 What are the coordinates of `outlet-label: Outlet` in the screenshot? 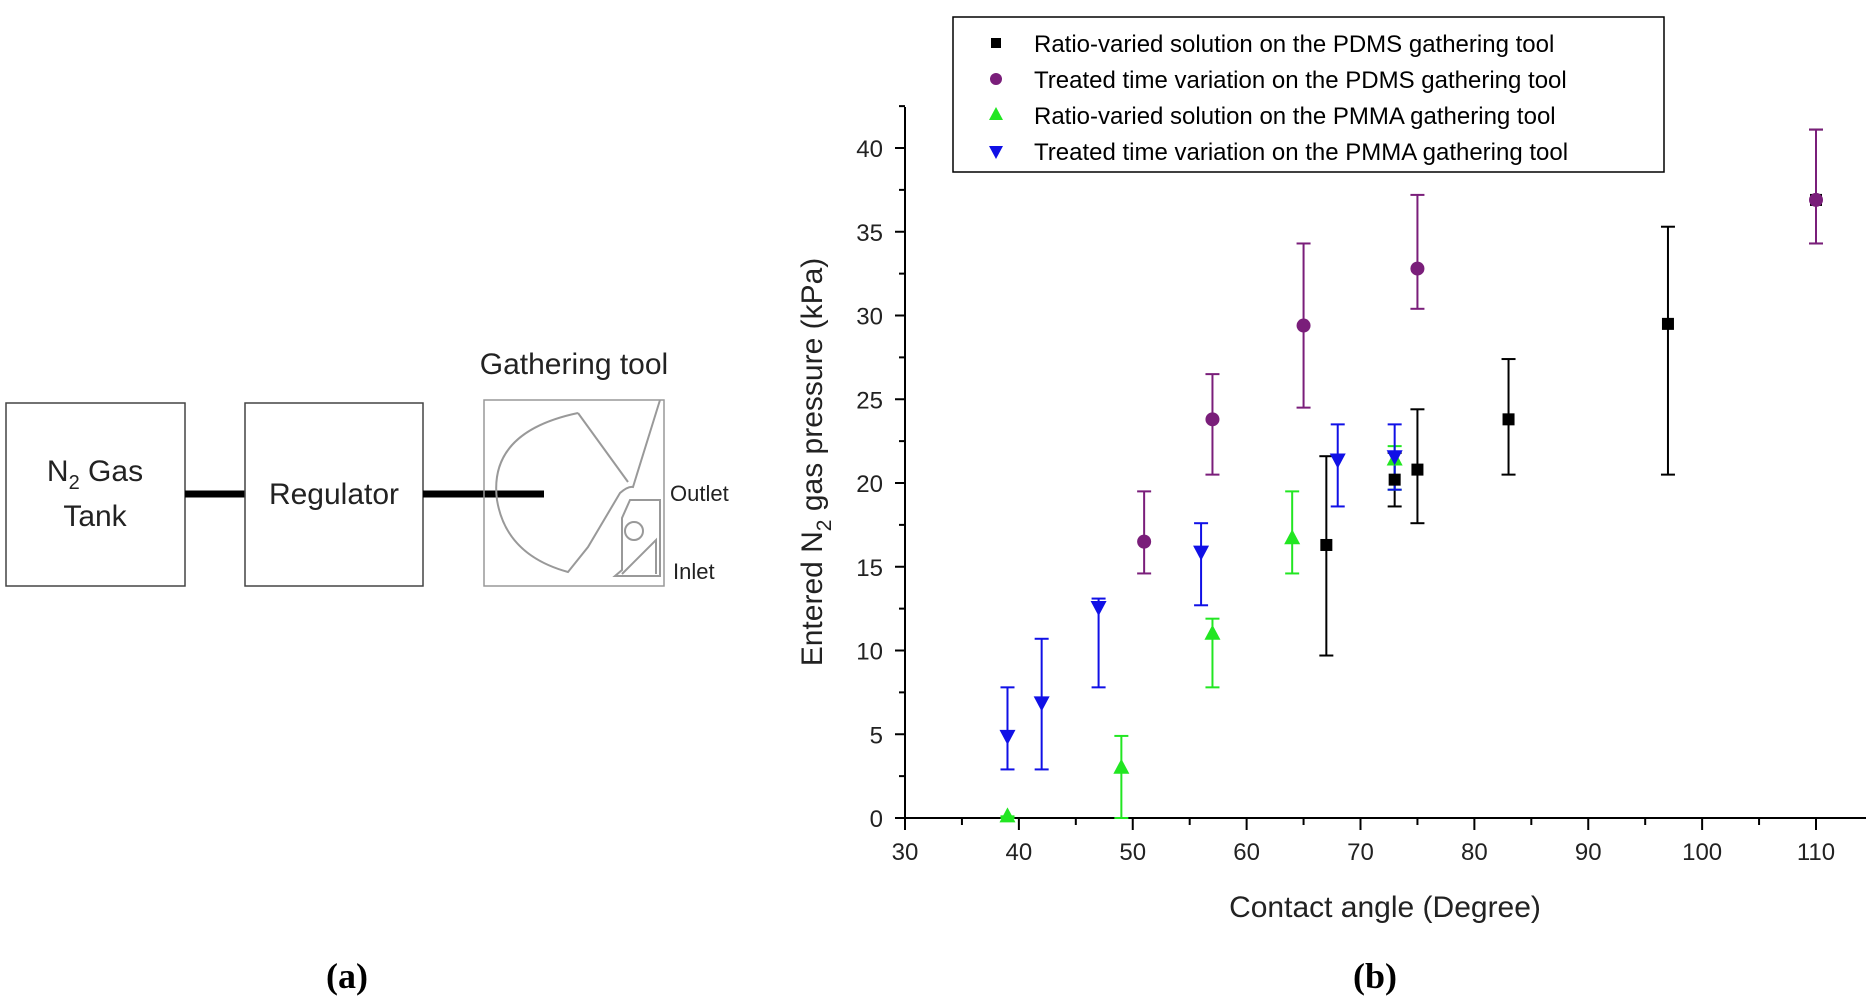 It's located at (699, 493).